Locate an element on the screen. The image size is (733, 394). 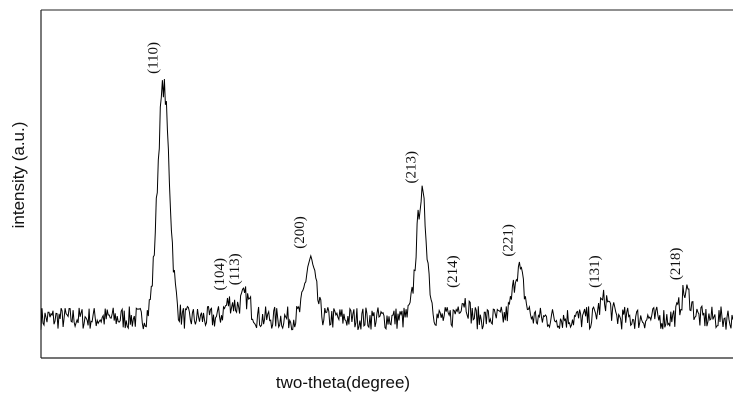
peak-label: (213) is located at coordinates (412, 167).